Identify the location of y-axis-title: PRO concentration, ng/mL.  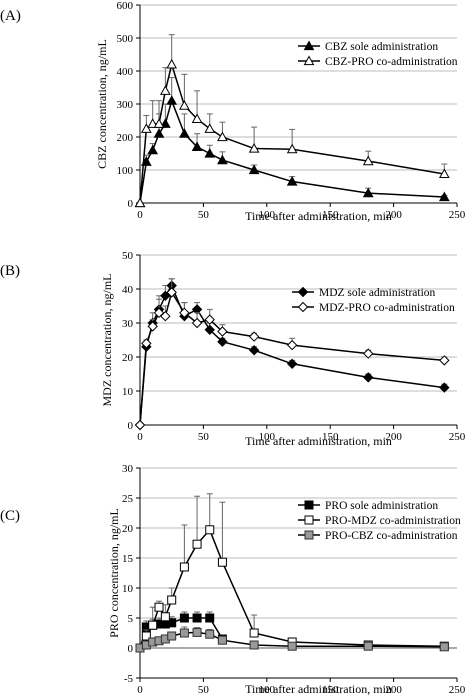
(114, 573).